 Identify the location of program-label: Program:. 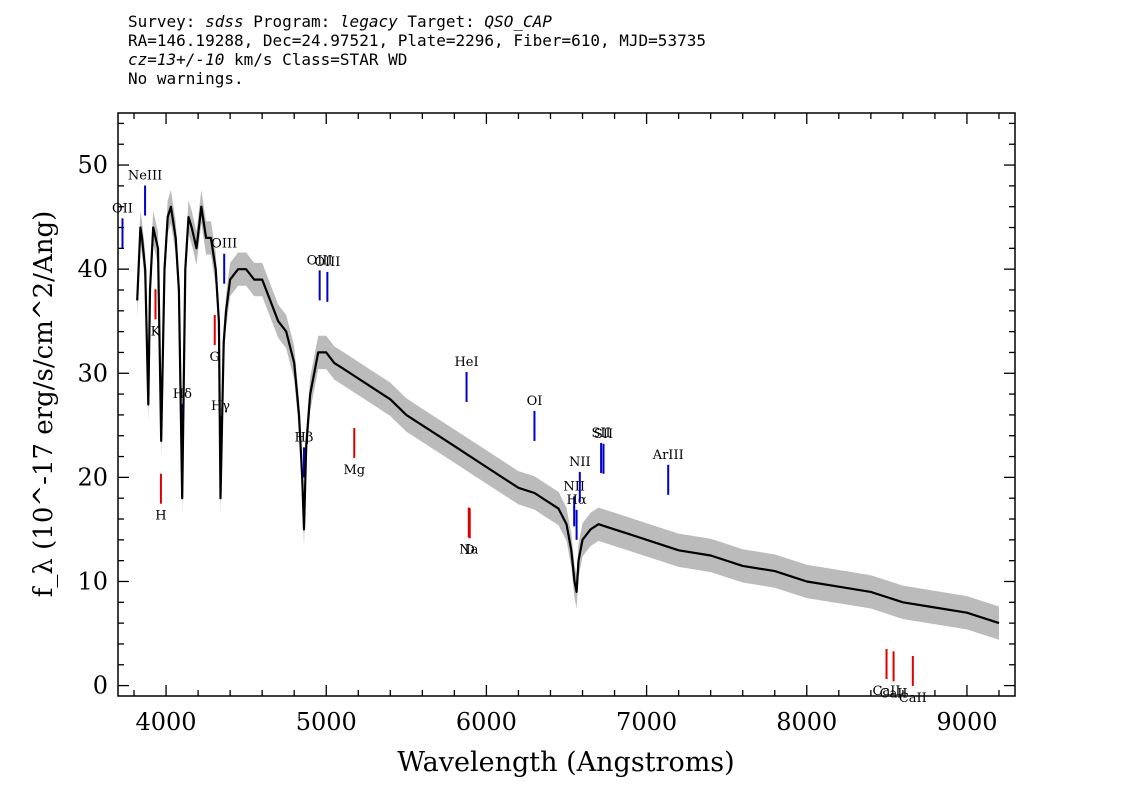
(291, 21).